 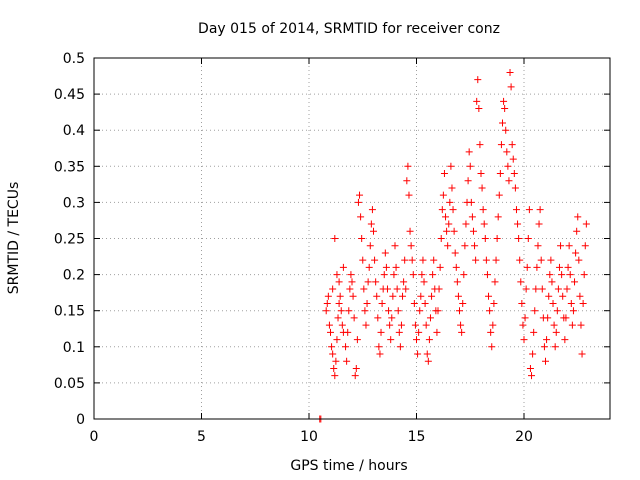 What do you see at coordinates (74, 348) in the screenshot?
I see `y-tick-label: 0.1` at bounding box center [74, 348].